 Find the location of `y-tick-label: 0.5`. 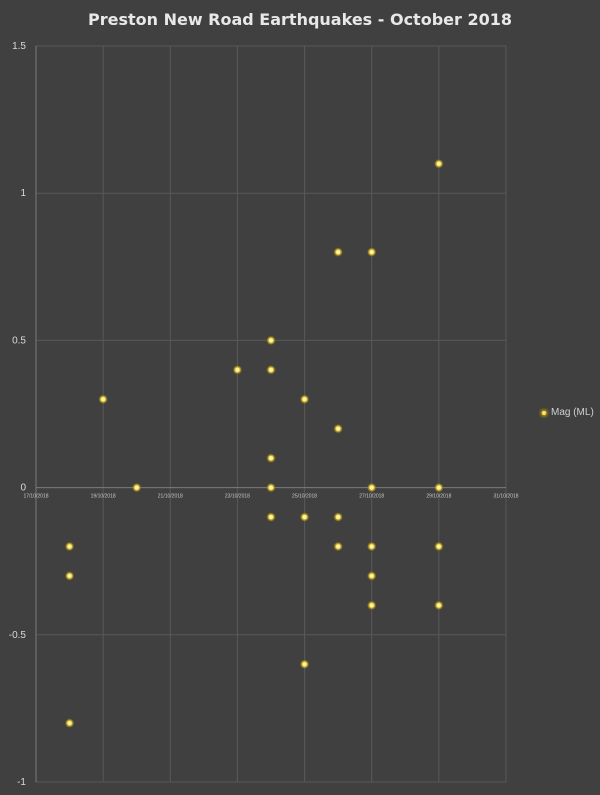

y-tick-label: 0.5 is located at coordinates (19, 340).